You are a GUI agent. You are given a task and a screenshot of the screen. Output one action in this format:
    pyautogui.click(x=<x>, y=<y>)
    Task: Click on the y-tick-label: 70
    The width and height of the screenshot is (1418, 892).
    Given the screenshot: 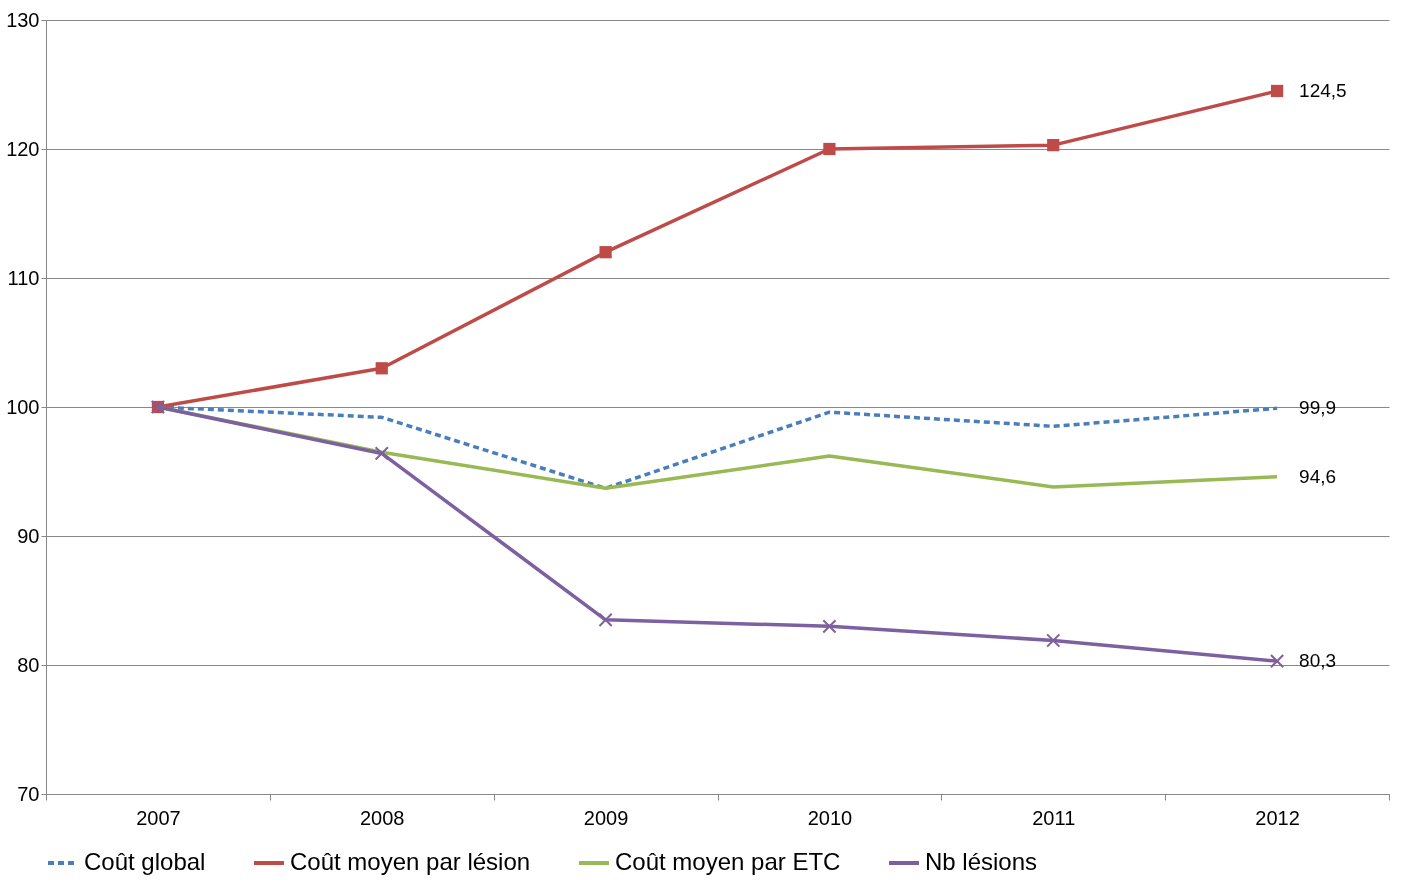 What is the action you would take?
    pyautogui.click(x=28, y=793)
    